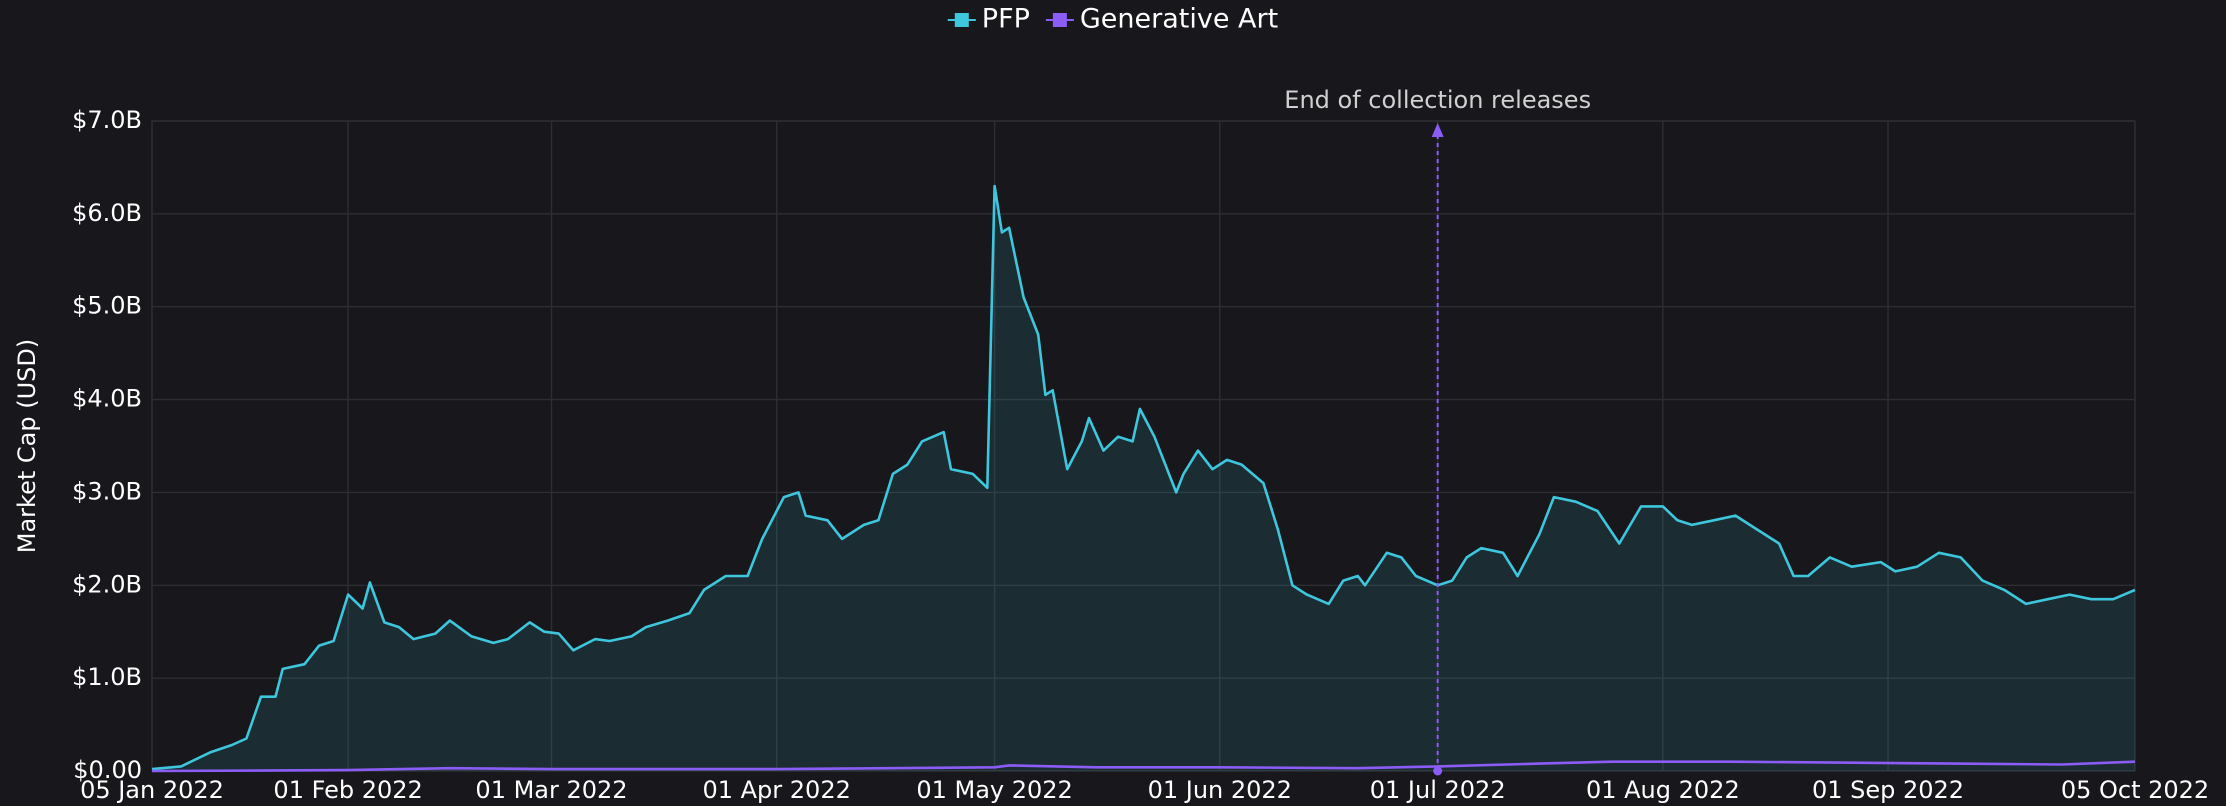 The height and width of the screenshot is (806, 2226). Describe the element at coordinates (152, 790) in the screenshot. I see `x-tick-label: 05 Jan 2022` at that location.